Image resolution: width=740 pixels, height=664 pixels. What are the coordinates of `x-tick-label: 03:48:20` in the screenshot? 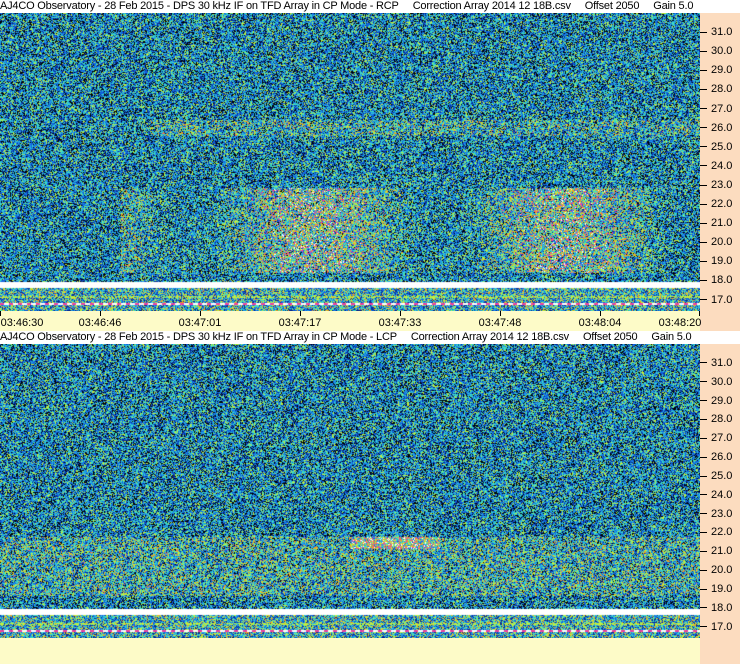 It's located at (680, 323).